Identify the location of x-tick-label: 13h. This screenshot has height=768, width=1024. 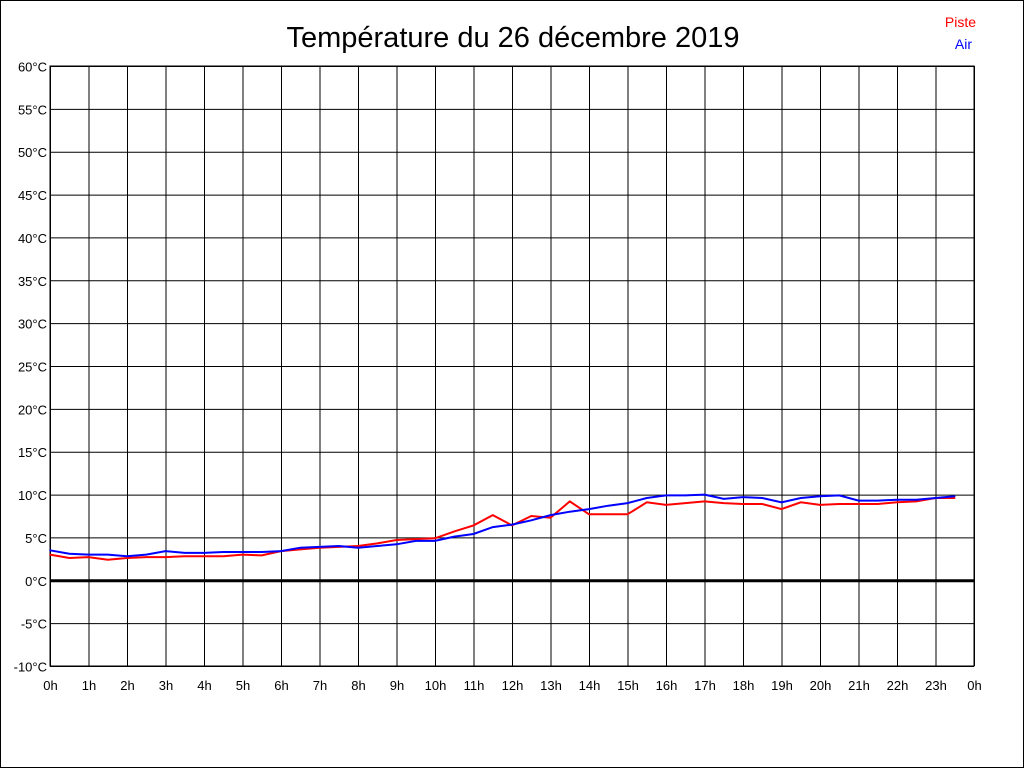
(551, 685).